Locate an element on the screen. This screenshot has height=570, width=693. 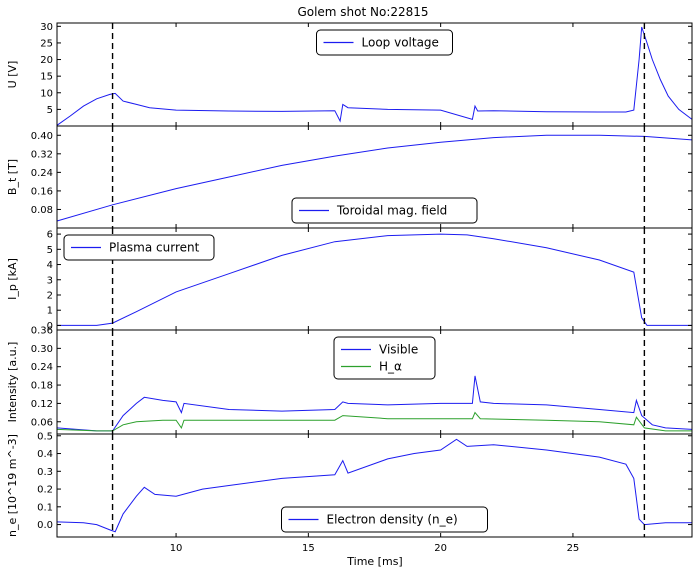
ytick-label-2-1: 1 is located at coordinates (50, 311).